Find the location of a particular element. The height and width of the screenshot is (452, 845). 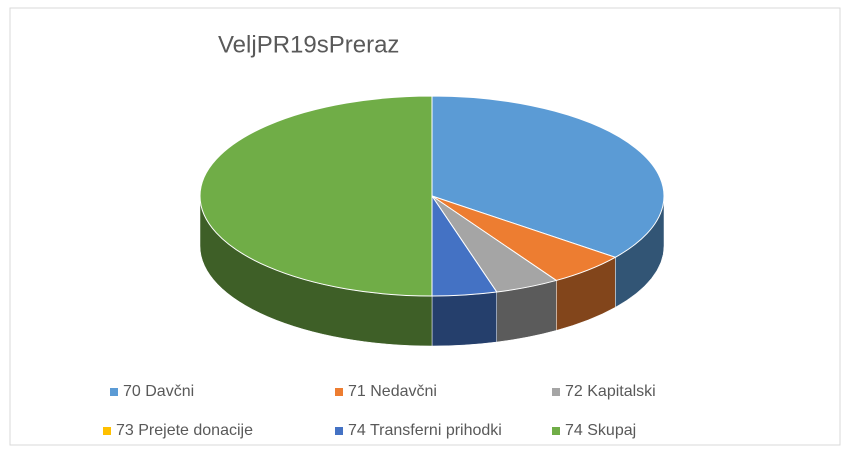

chart-title: VeljPR19sPreraz is located at coordinates (308, 44).